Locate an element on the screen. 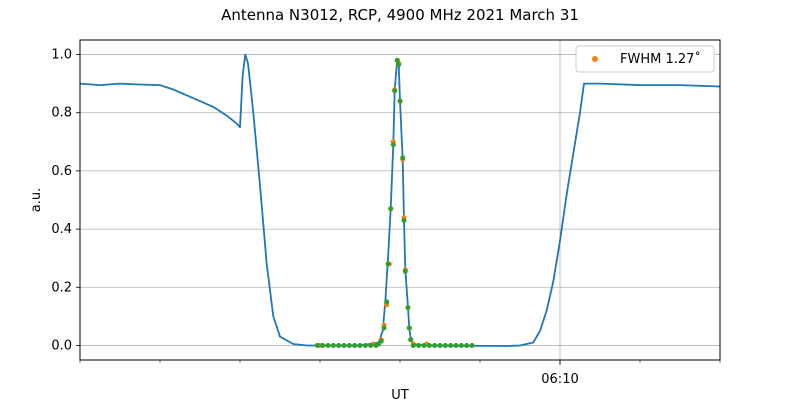  legend: FWHM 1.27˚ is located at coordinates (645, 59).